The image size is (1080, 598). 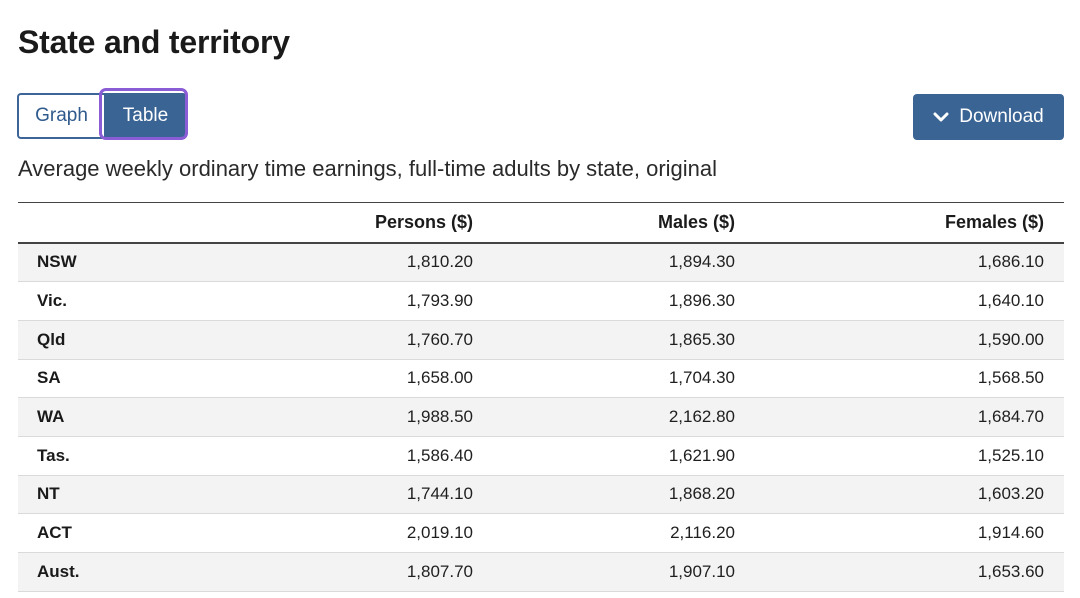 What do you see at coordinates (624, 340) in the screenshot?
I see `males-cell: 1,865.30` at bounding box center [624, 340].